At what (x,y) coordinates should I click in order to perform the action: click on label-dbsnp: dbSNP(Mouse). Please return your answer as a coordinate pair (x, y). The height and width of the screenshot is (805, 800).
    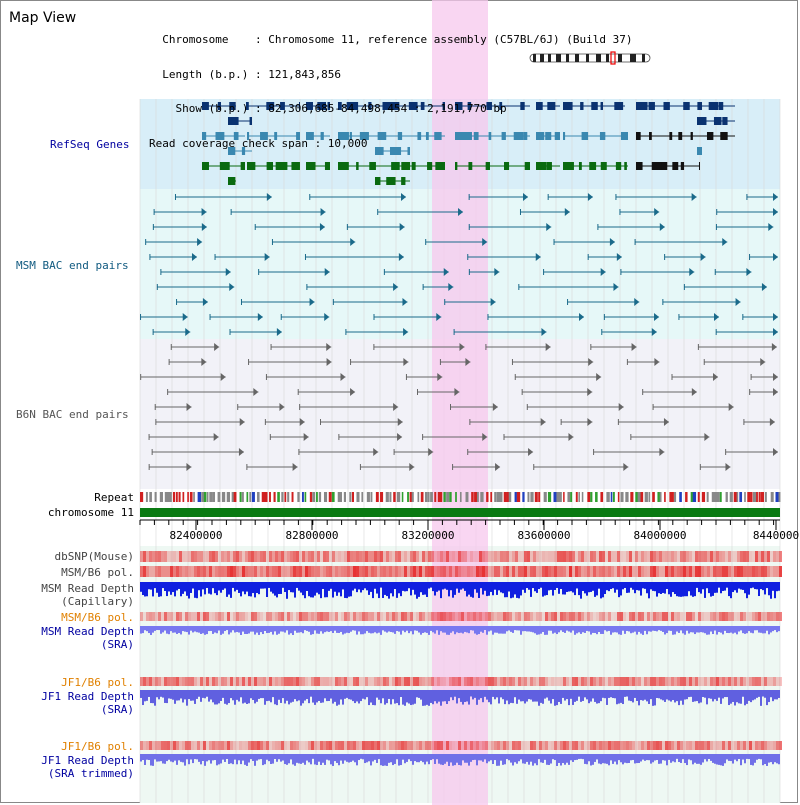
    Looking at the image, I should click on (94, 556).